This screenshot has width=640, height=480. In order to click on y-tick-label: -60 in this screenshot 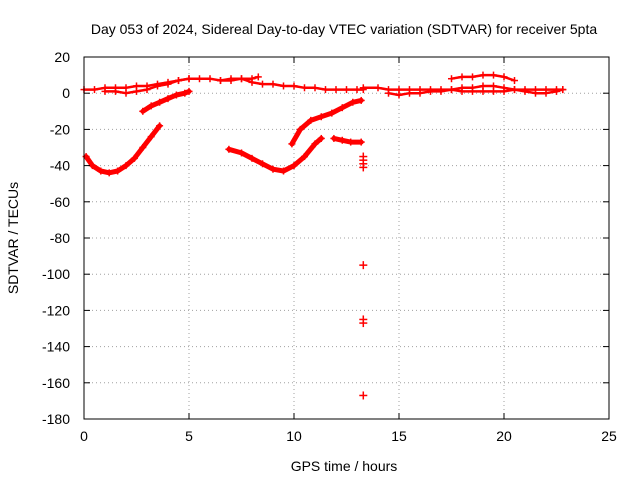, I will do `click(60, 202)`.